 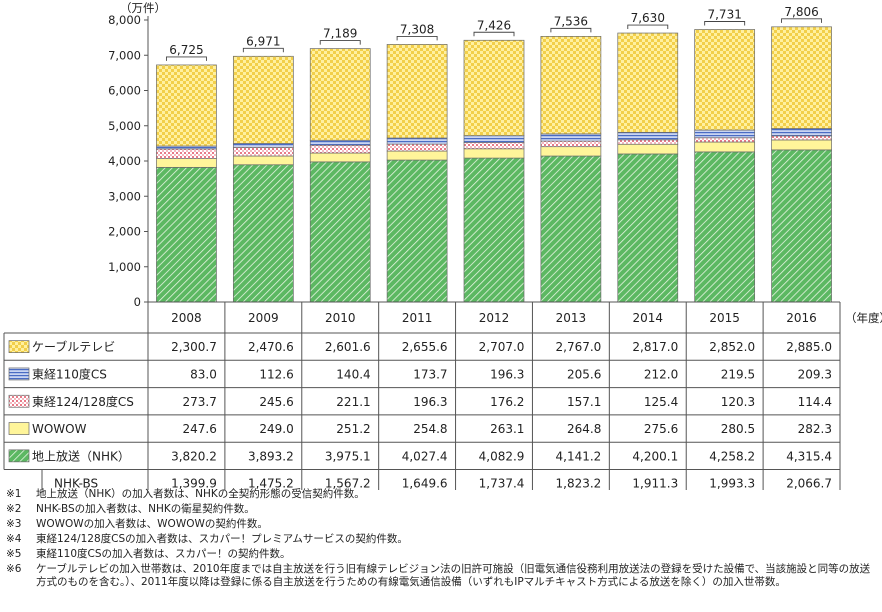 I want to click on data-label: 212.0, so click(x=661, y=374).